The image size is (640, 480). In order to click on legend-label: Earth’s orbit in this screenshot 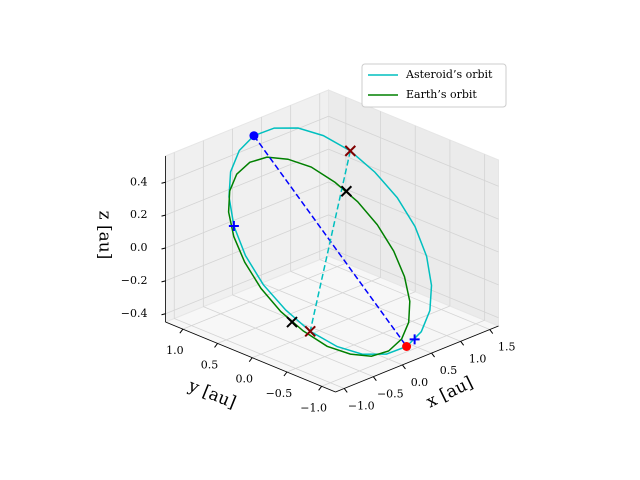, I will do `click(441, 94)`.